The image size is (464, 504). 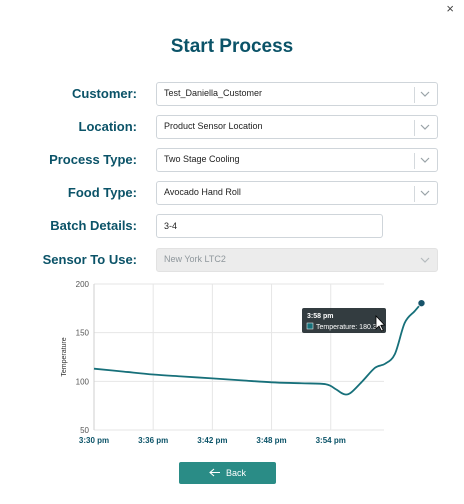 I want to click on location-select: Product Sensor Location, so click(x=297, y=127).